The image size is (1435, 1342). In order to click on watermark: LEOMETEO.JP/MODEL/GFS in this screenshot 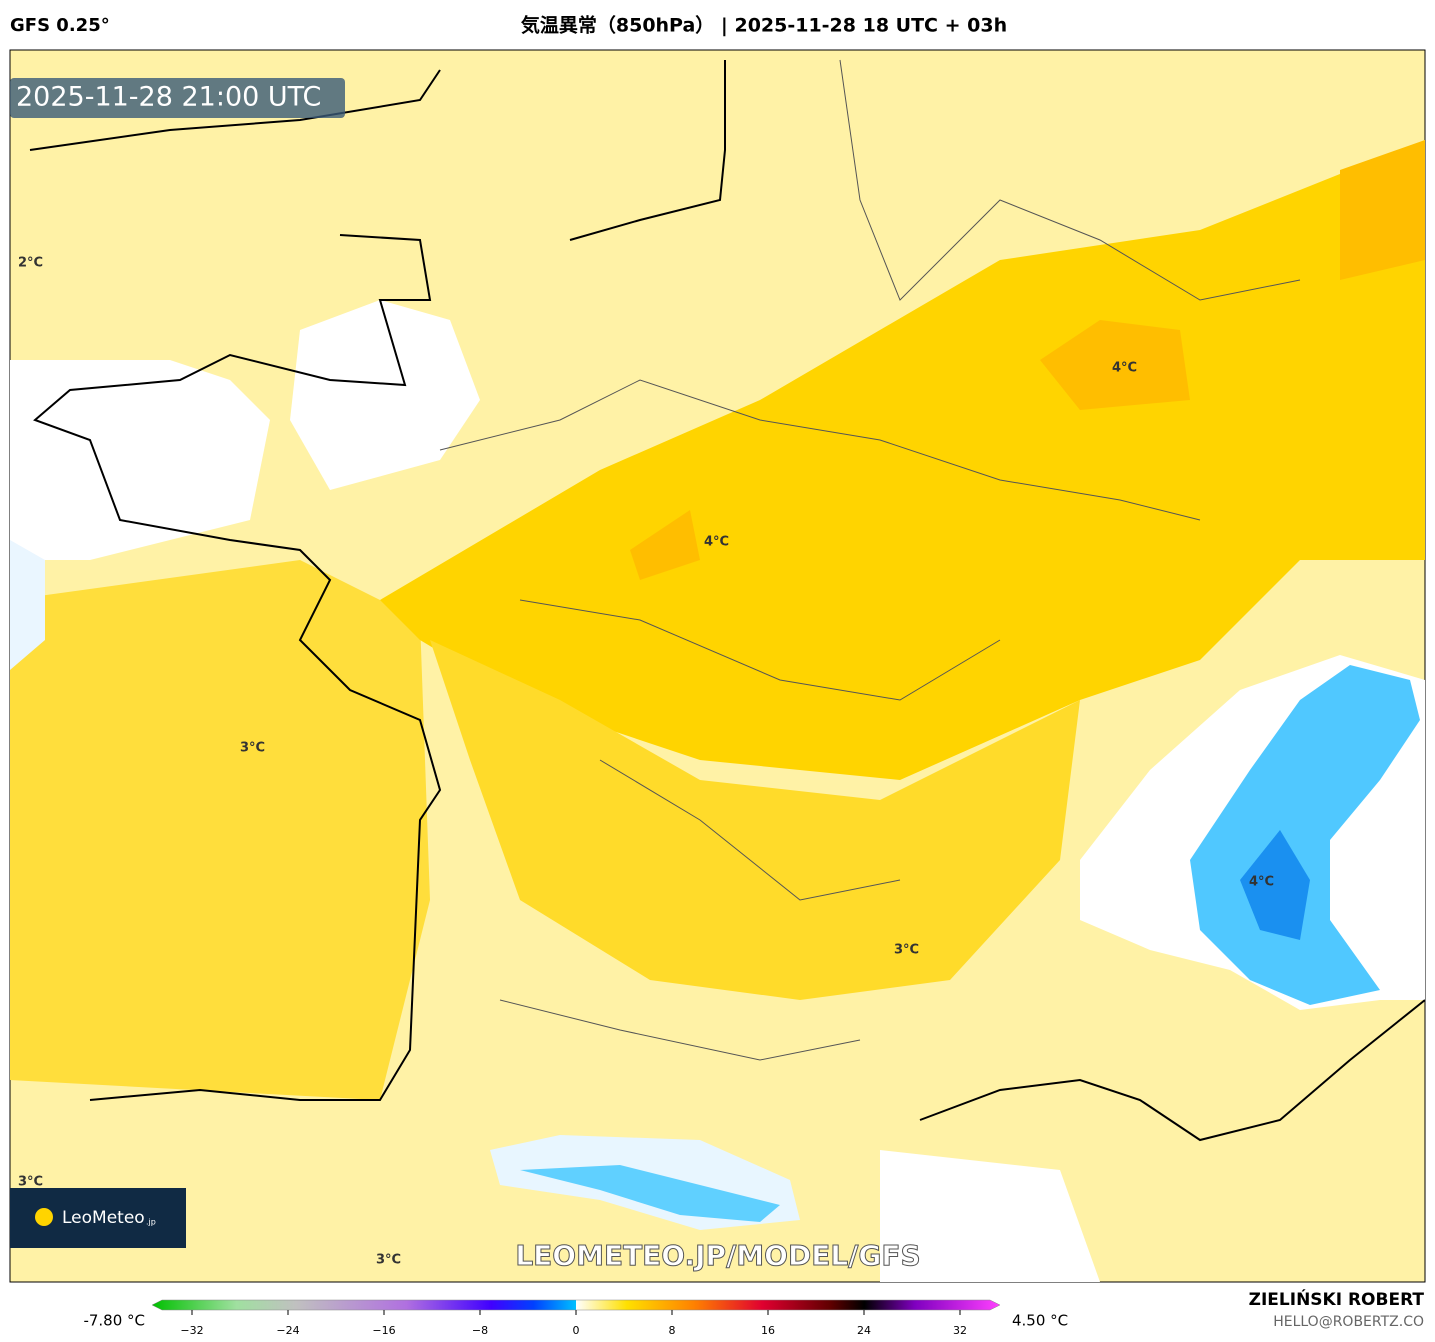, I will do `click(717, 1255)`.